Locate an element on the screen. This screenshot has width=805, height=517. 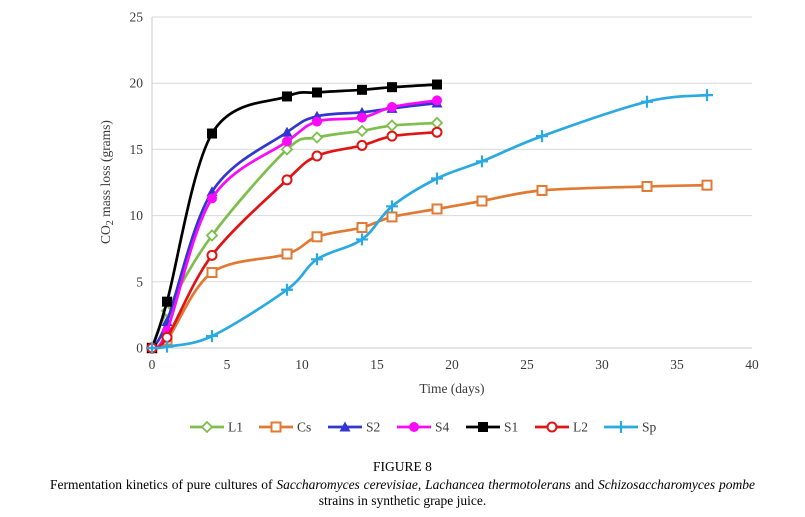
x-tick-label-35: 35 is located at coordinates (677, 364).